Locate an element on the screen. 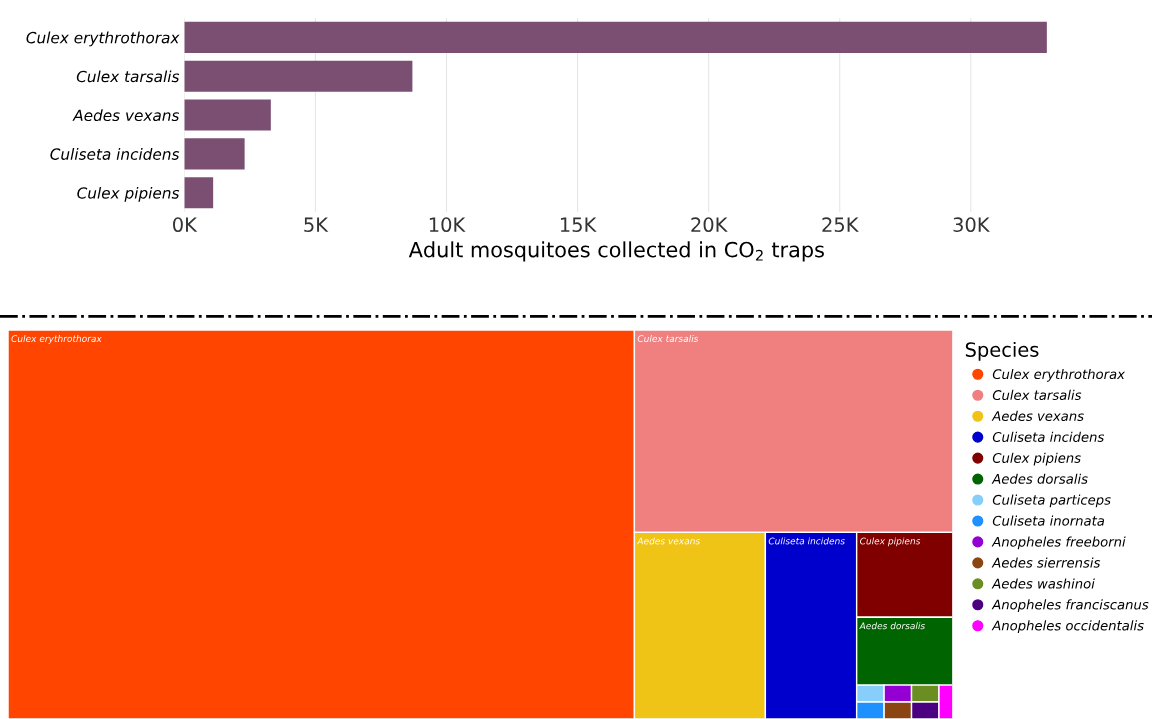 This screenshot has height=719, width=1152. text: Culex pipiens is located at coordinates (890, 542).